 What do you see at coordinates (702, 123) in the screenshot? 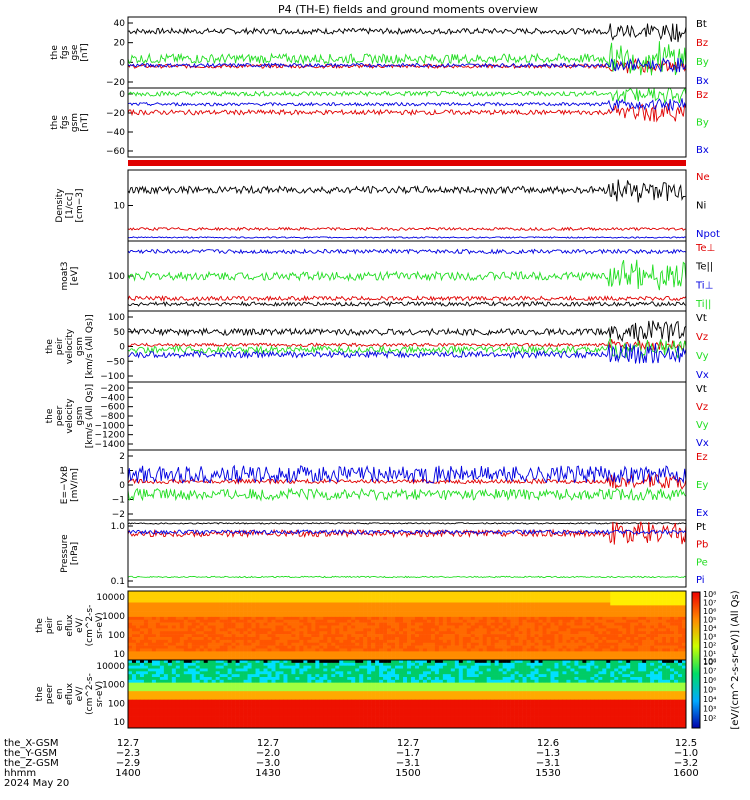
I see `legend-By: By` at bounding box center [702, 123].